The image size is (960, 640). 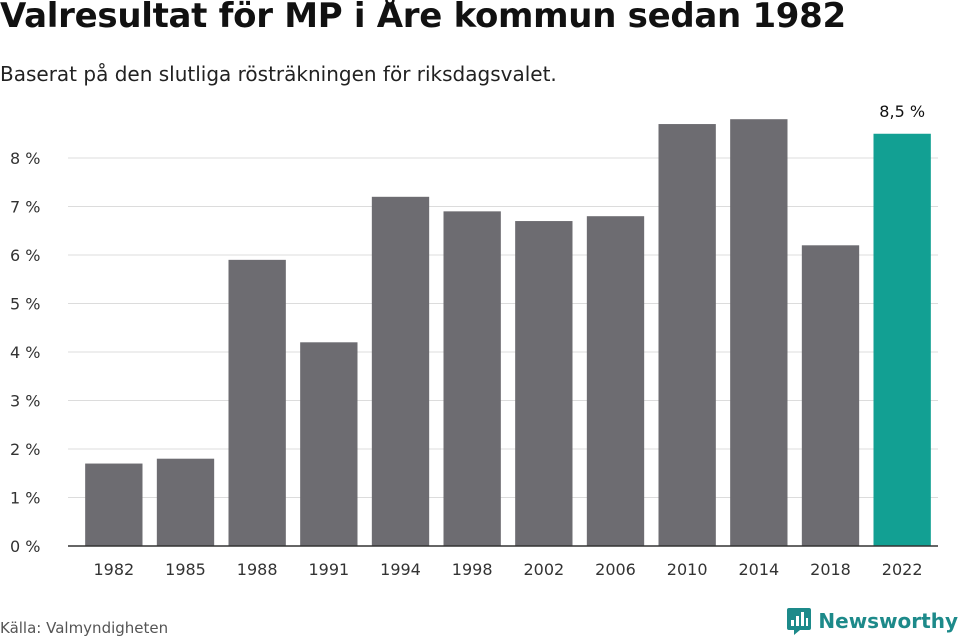 I want to click on y-tick-label: 1 %, so click(x=25, y=498).